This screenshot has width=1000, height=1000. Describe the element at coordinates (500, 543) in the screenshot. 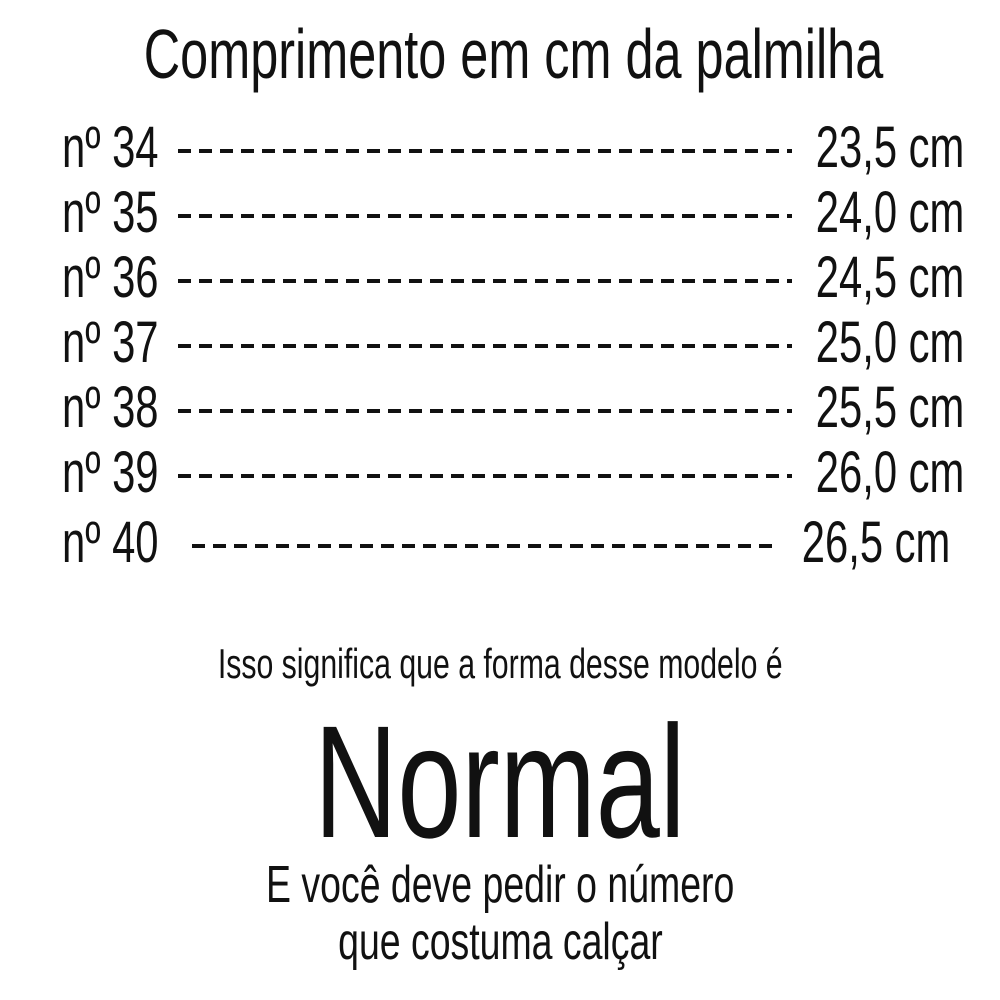

I see `size-row: nº 40 26,5 cm` at that location.